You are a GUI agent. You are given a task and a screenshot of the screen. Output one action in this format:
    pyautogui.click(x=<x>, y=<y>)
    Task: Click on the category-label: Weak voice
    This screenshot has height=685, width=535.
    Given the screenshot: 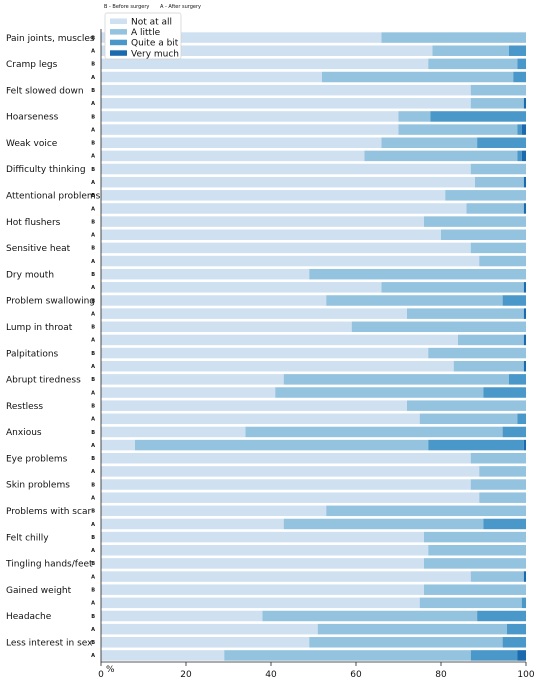 What is the action you would take?
    pyautogui.click(x=32, y=144)
    